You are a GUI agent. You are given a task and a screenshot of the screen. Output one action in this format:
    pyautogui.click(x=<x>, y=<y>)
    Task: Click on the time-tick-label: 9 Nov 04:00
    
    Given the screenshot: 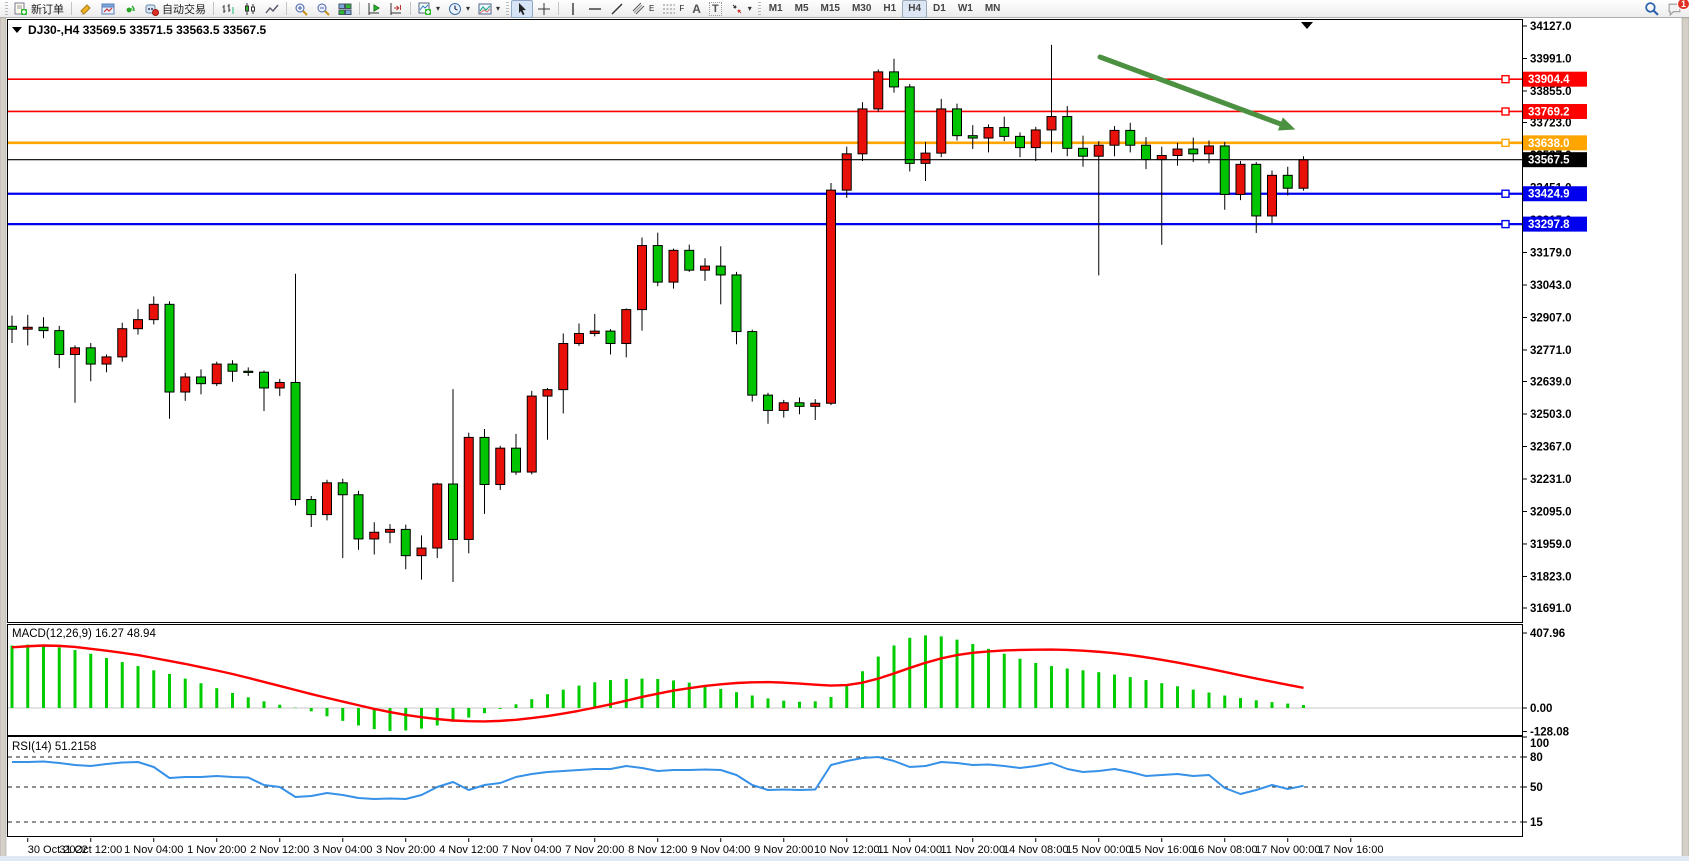 What is the action you would take?
    pyautogui.click(x=720, y=850)
    